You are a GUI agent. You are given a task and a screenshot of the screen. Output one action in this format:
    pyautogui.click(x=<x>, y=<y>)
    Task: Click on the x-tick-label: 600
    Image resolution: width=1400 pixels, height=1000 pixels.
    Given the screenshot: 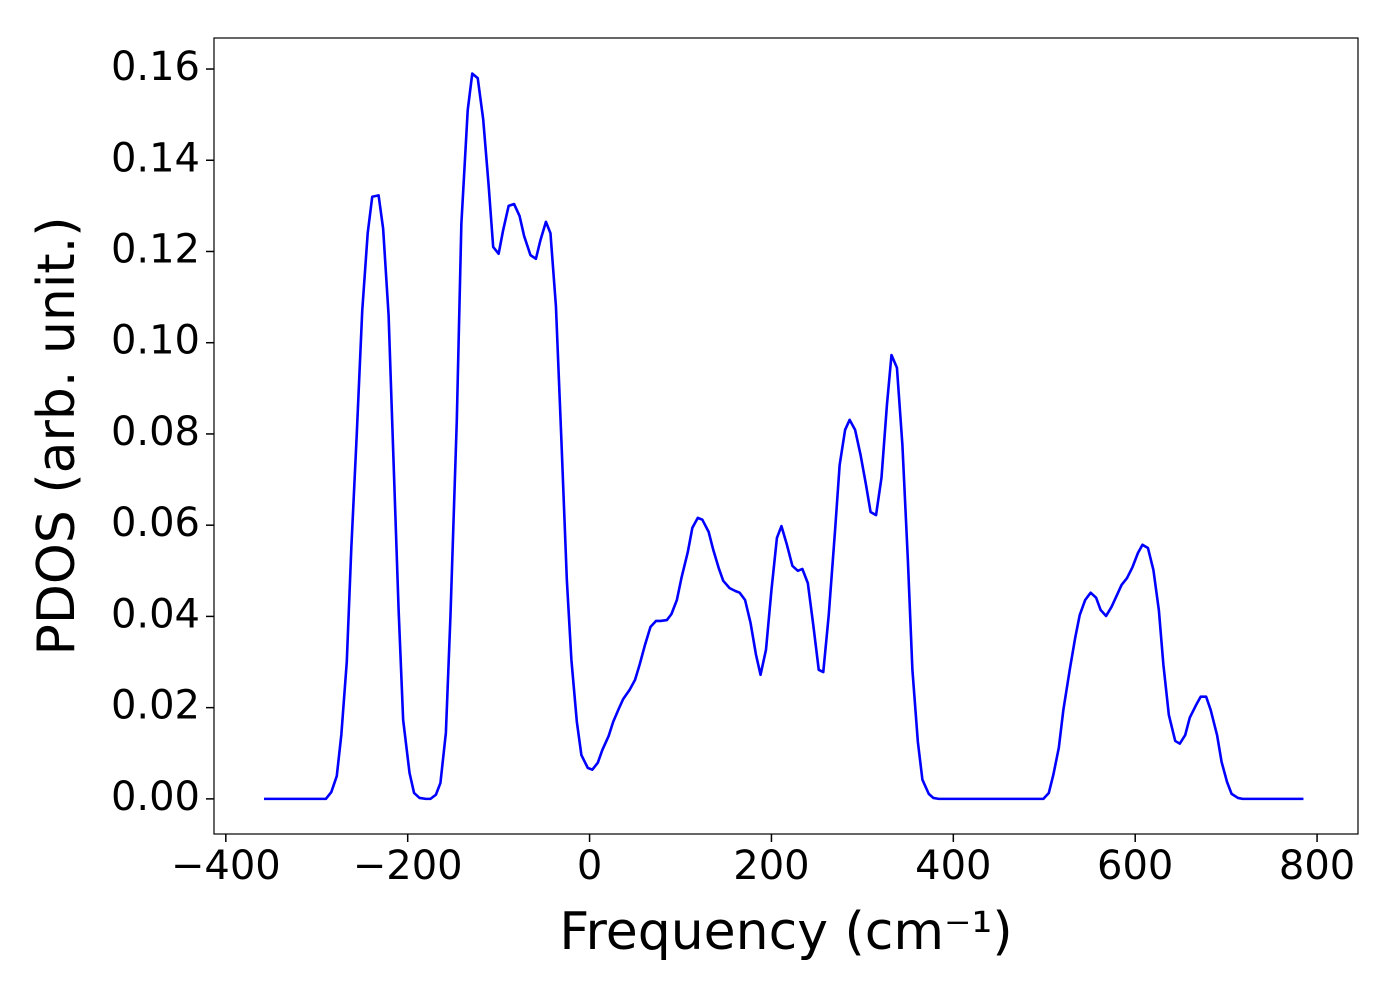 What is the action you would take?
    pyautogui.click(x=1135, y=866)
    